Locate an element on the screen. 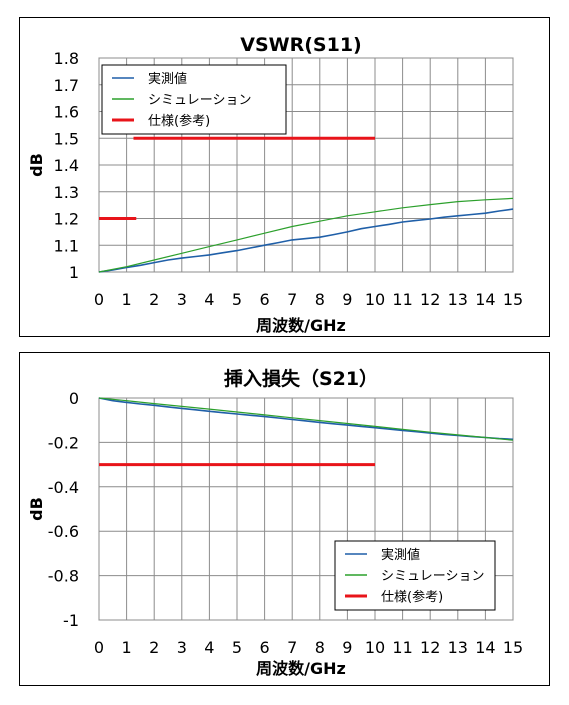  y-tick-label: 1.8 is located at coordinates (66, 58).